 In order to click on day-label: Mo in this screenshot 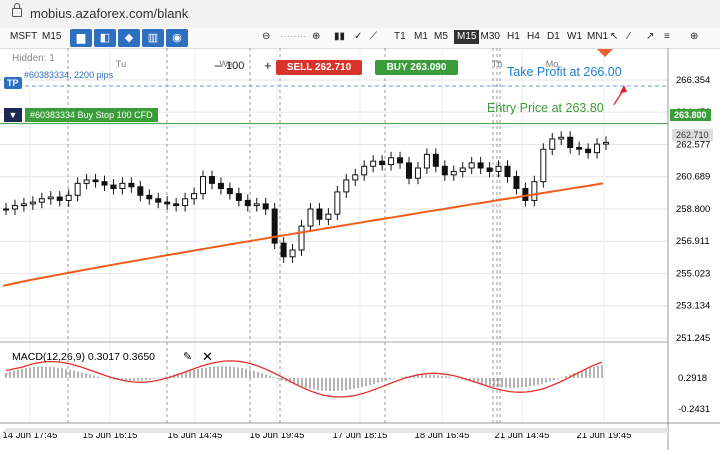, I will do `click(552, 64)`.